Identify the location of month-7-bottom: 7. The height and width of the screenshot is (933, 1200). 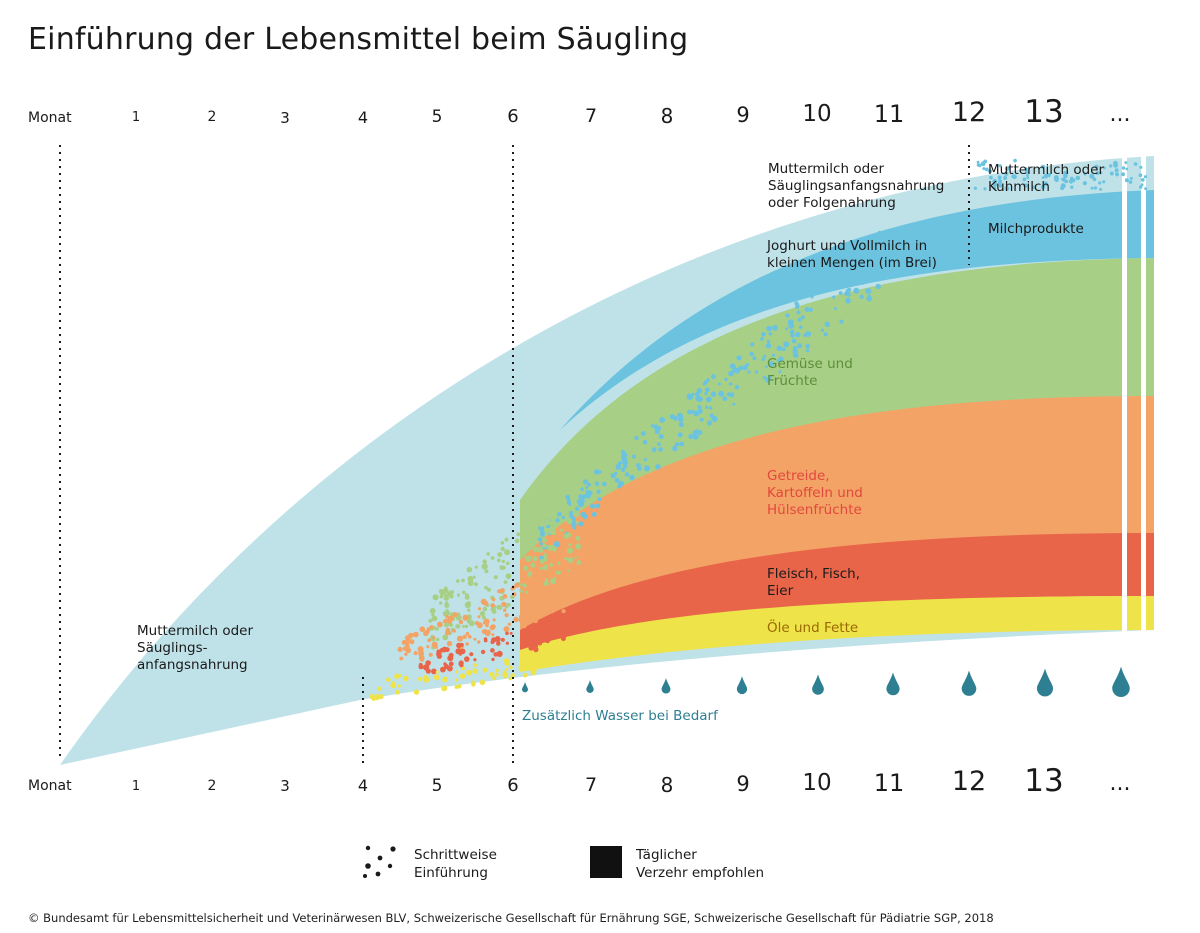
(591, 785).